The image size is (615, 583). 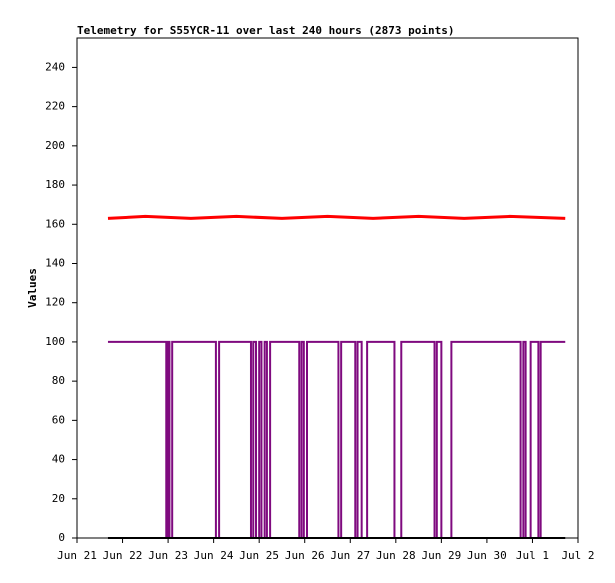 What do you see at coordinates (259, 555) in the screenshot?
I see `x-tick-label: Jun 25` at bounding box center [259, 555].